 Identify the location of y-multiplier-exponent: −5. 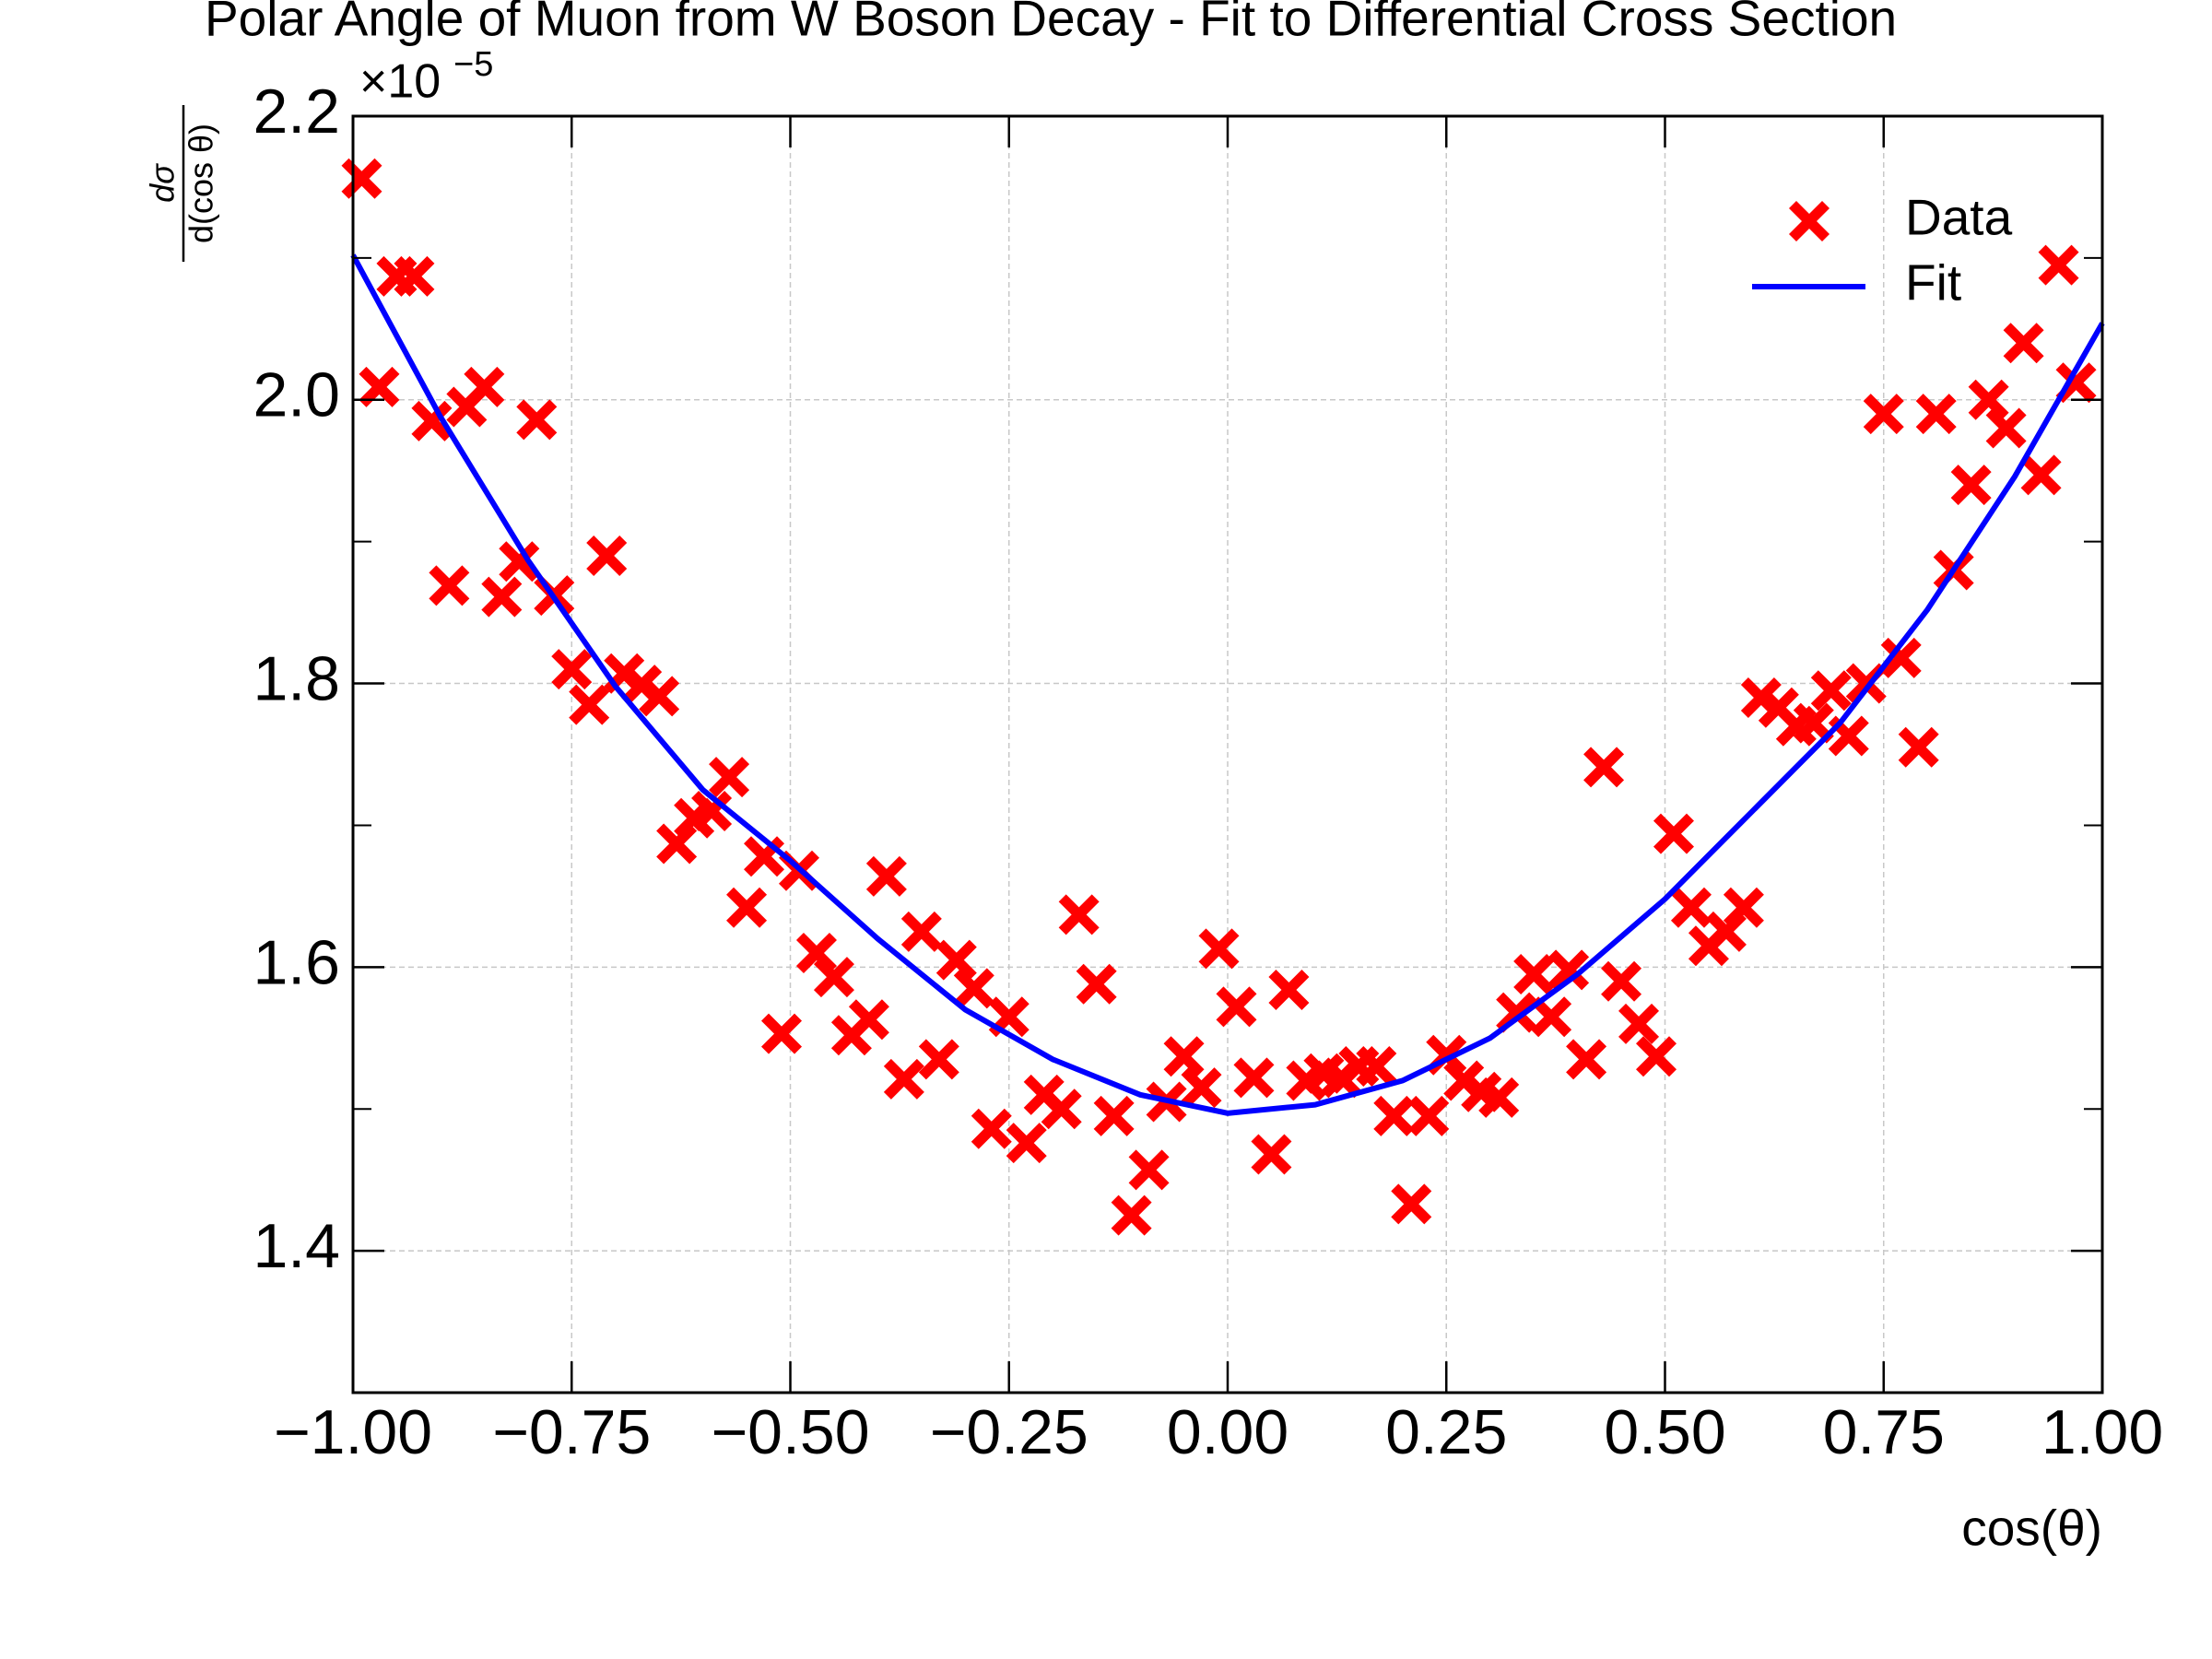
(473, 64).